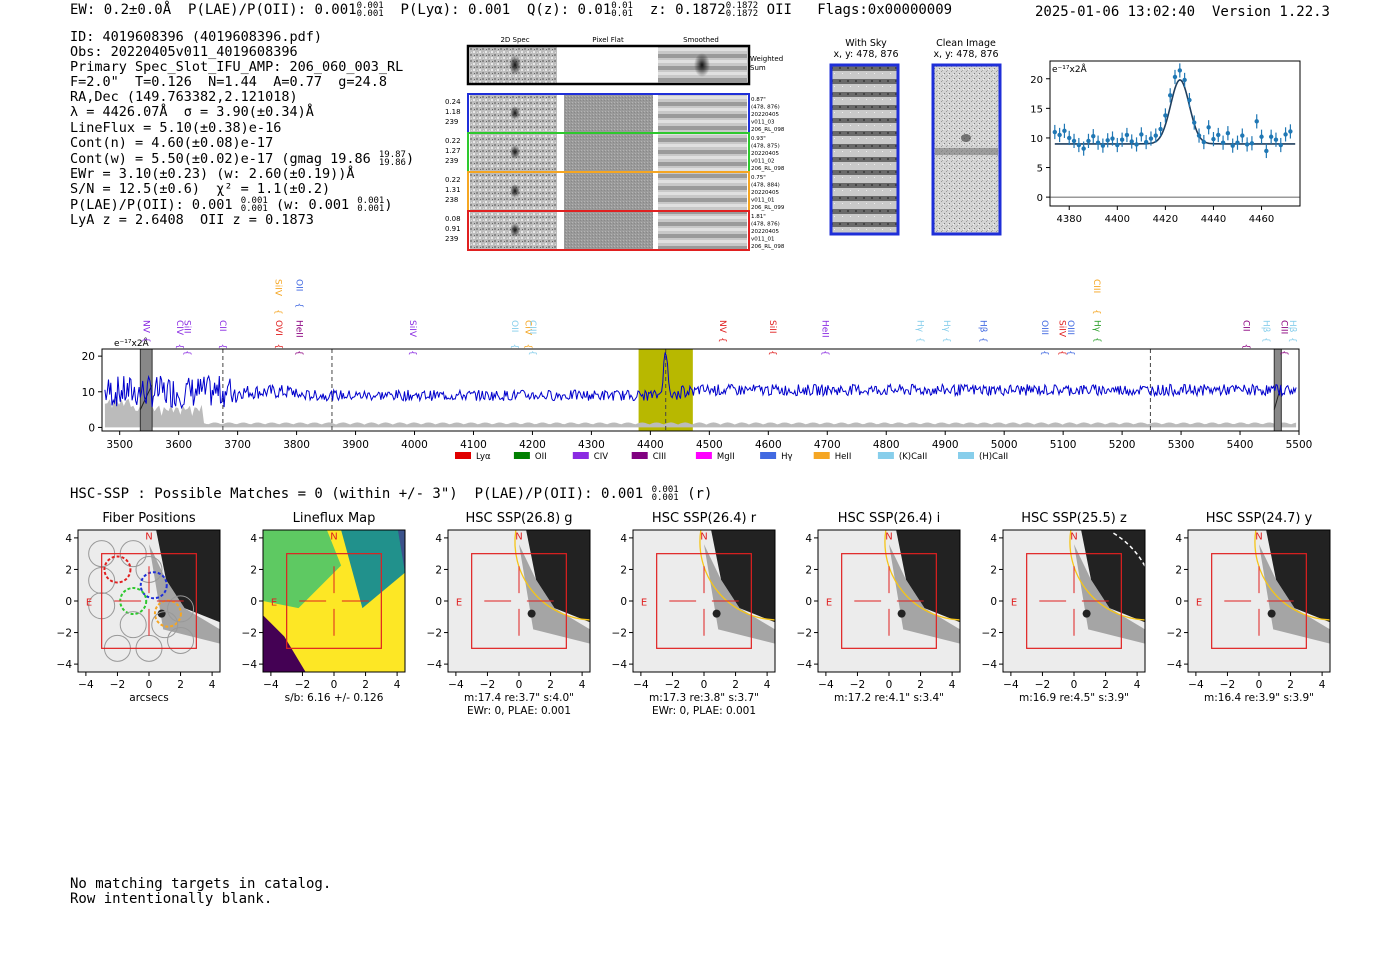 The image size is (1400, 953). Describe the element at coordinates (473, 445) in the screenshot. I see `spectrum-xtick-label: 4100` at that location.